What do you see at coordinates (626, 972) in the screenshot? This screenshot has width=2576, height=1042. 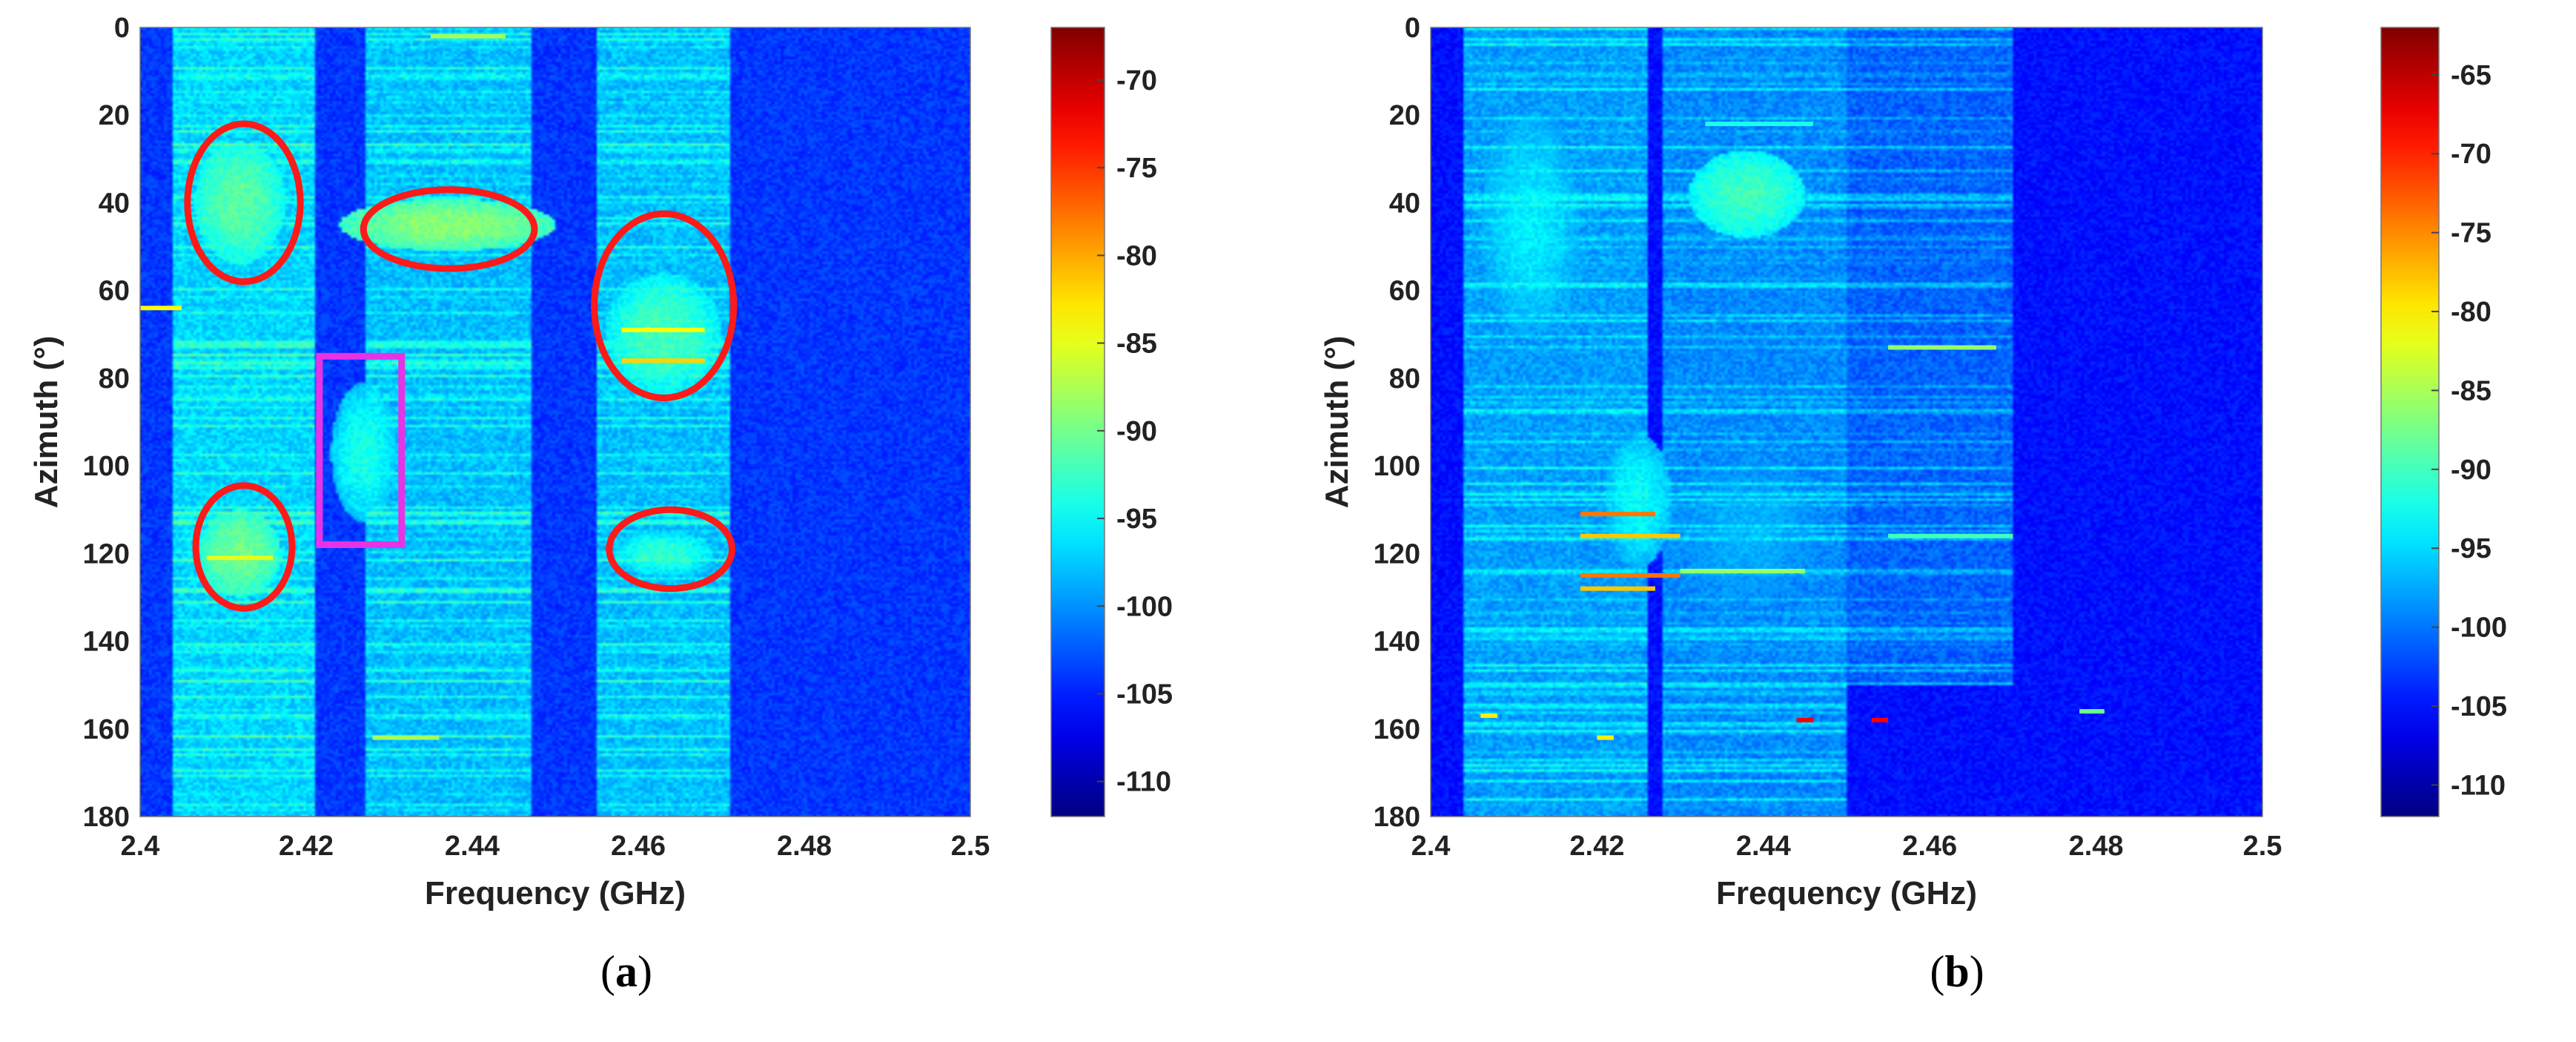 I see `panel-caption: (a)` at bounding box center [626, 972].